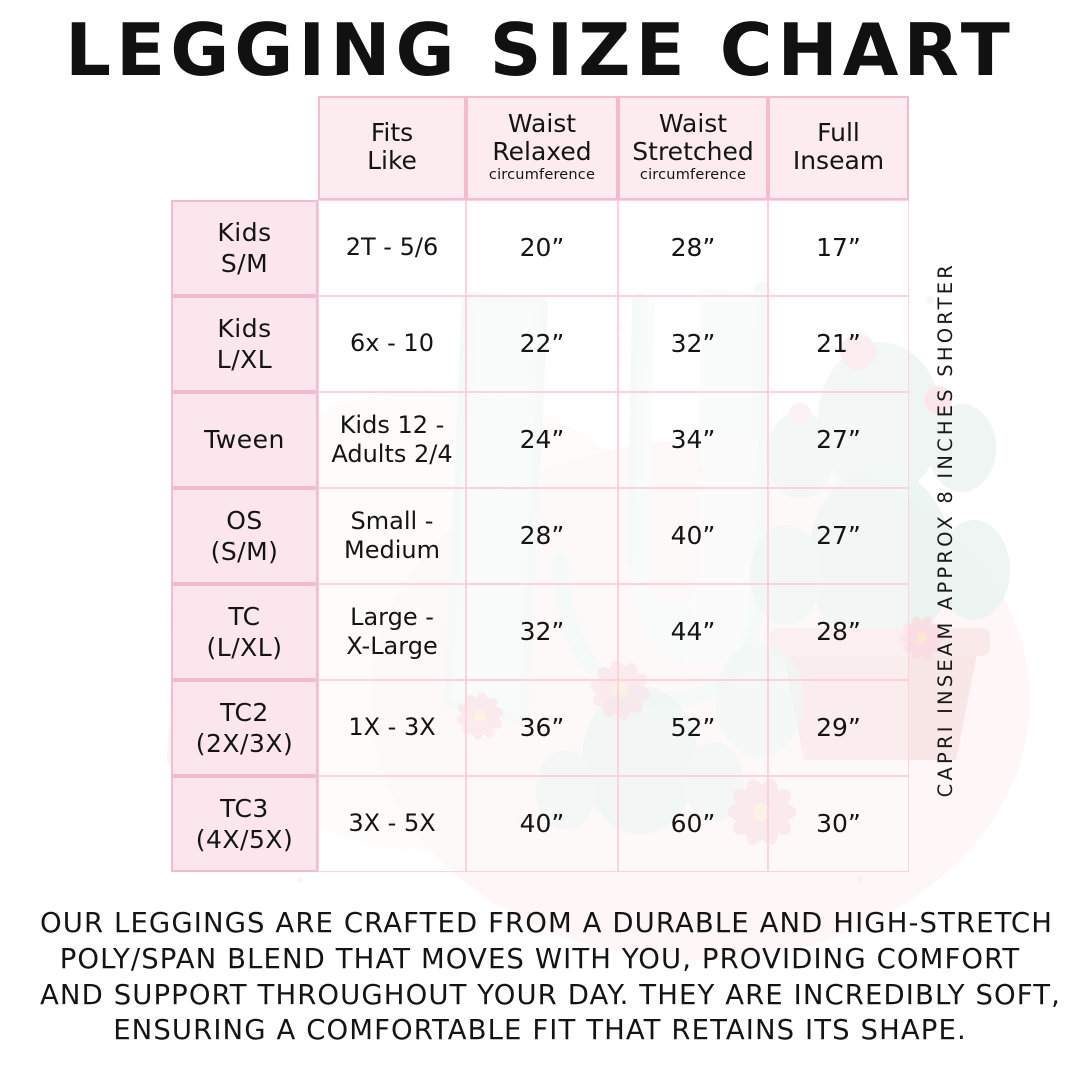  What do you see at coordinates (693, 344) in the screenshot?
I see `cell-waist-stretched: 32”` at bounding box center [693, 344].